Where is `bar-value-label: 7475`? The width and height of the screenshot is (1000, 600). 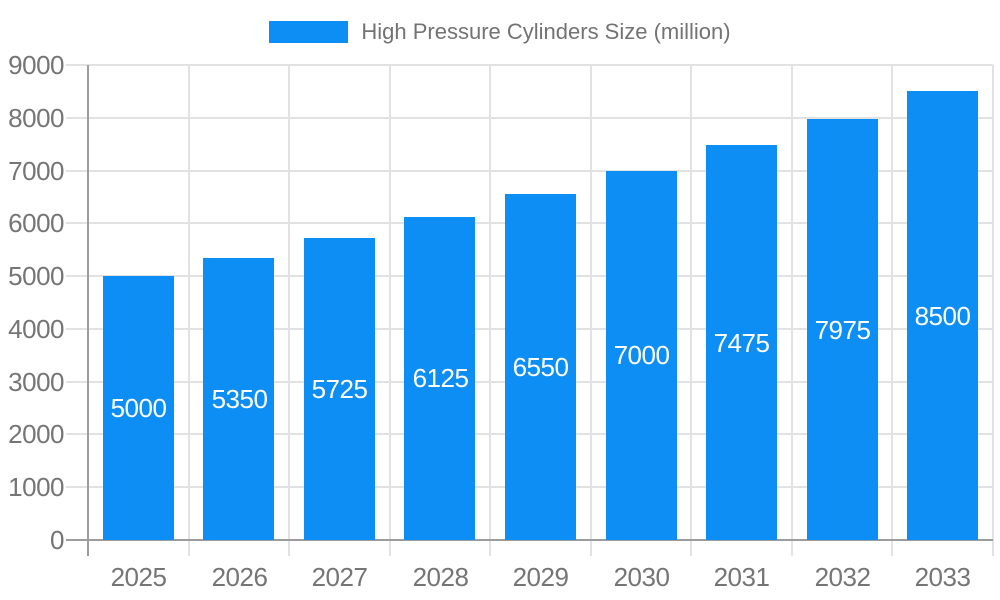 bar-value-label: 7475 is located at coordinates (741, 343).